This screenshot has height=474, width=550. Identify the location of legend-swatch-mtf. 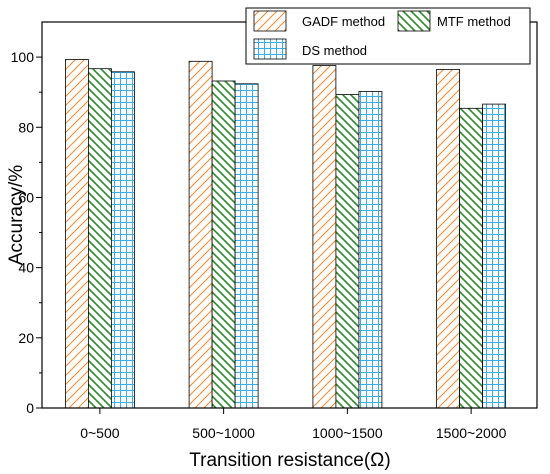
(414, 21).